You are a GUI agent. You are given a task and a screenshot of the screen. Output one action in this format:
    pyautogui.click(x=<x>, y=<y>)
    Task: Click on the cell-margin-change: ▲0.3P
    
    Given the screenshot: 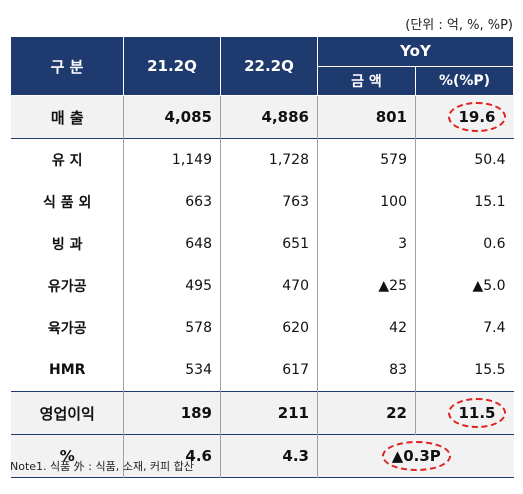 What is the action you would take?
    pyautogui.click(x=415, y=456)
    